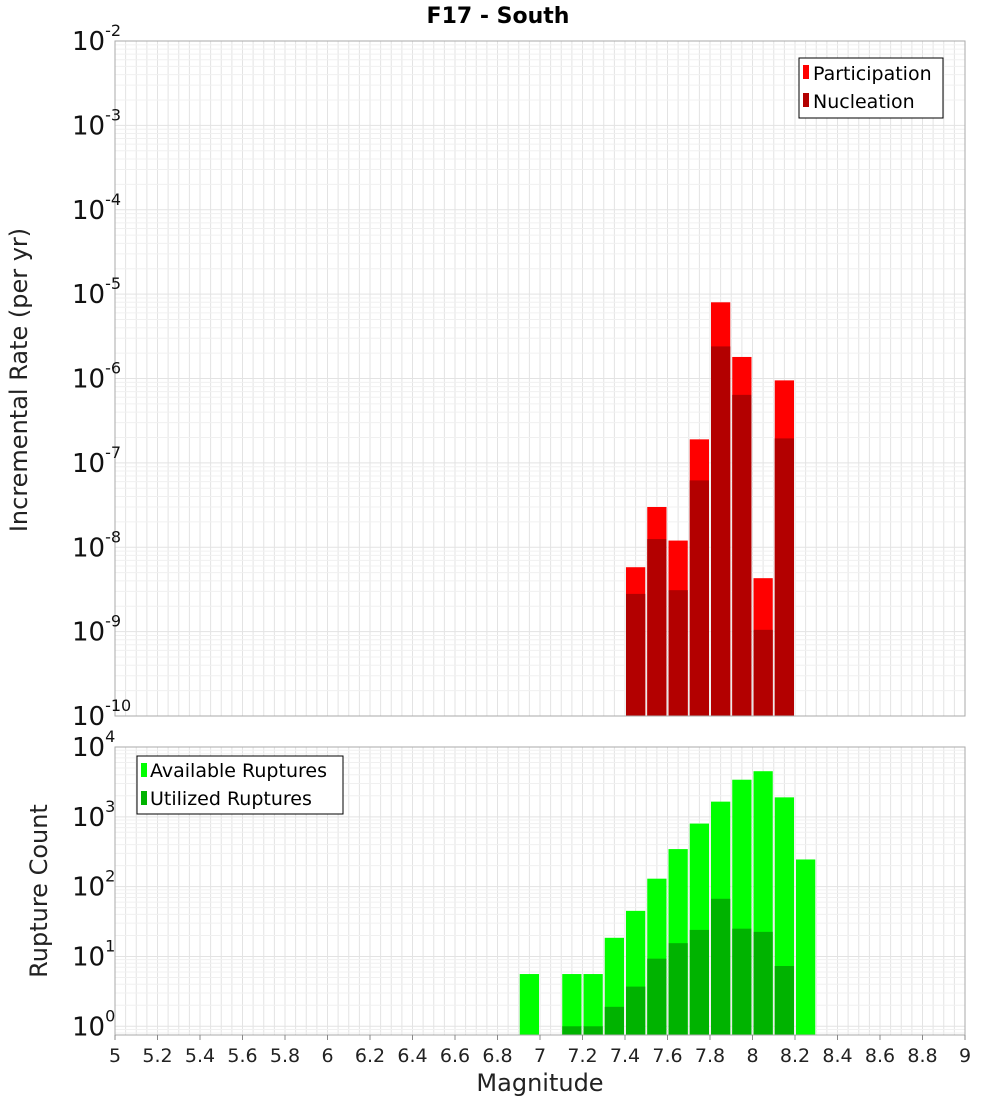  I want to click on x-tick-label: 5.8, so click(285, 1056).